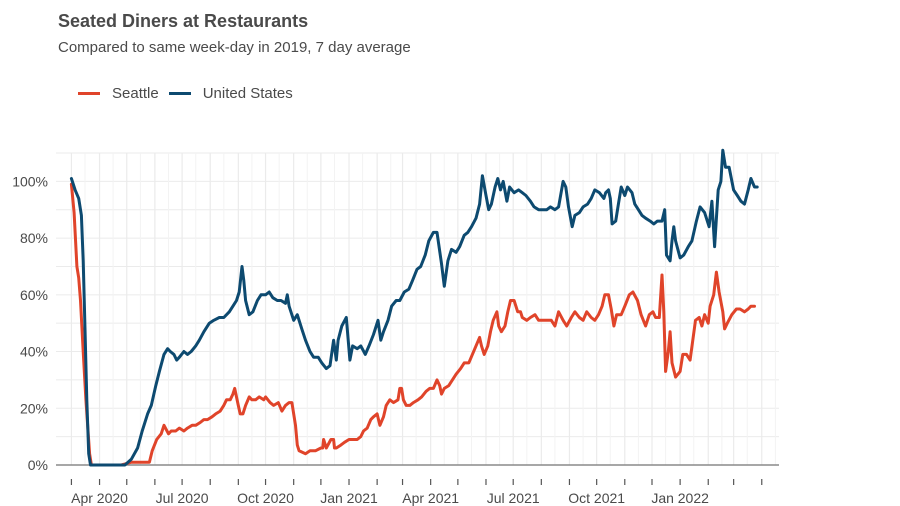 The image size is (900, 506). I want to click on legend-label-united-states: United States, so click(247, 93).